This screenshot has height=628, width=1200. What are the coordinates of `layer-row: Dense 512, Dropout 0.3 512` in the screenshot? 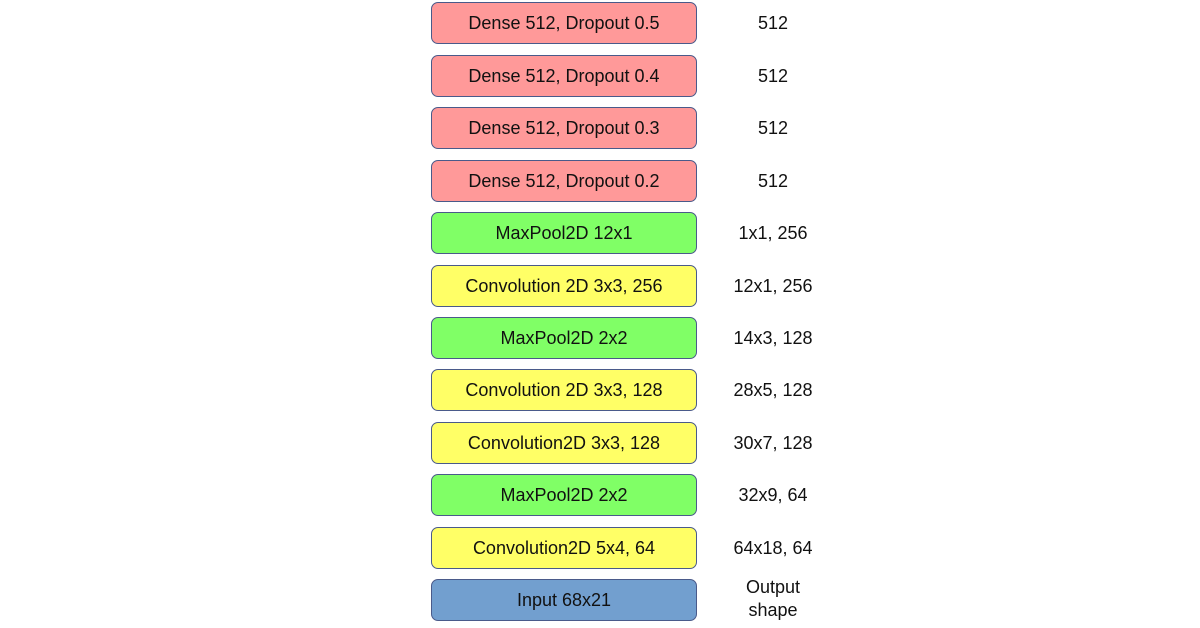 It's located at (600, 129).